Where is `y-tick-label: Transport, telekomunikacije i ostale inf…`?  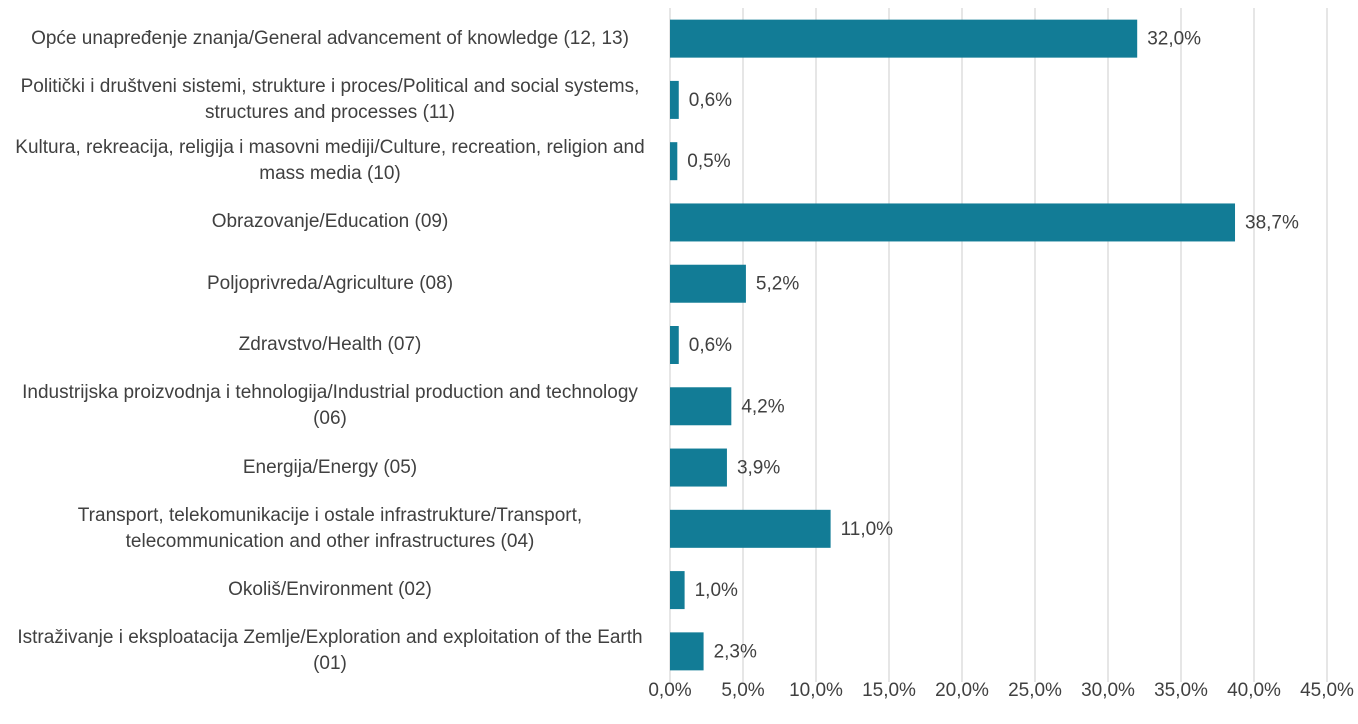
y-tick-label: Transport, telekomunikacije i ostale inf… is located at coordinates (330, 528).